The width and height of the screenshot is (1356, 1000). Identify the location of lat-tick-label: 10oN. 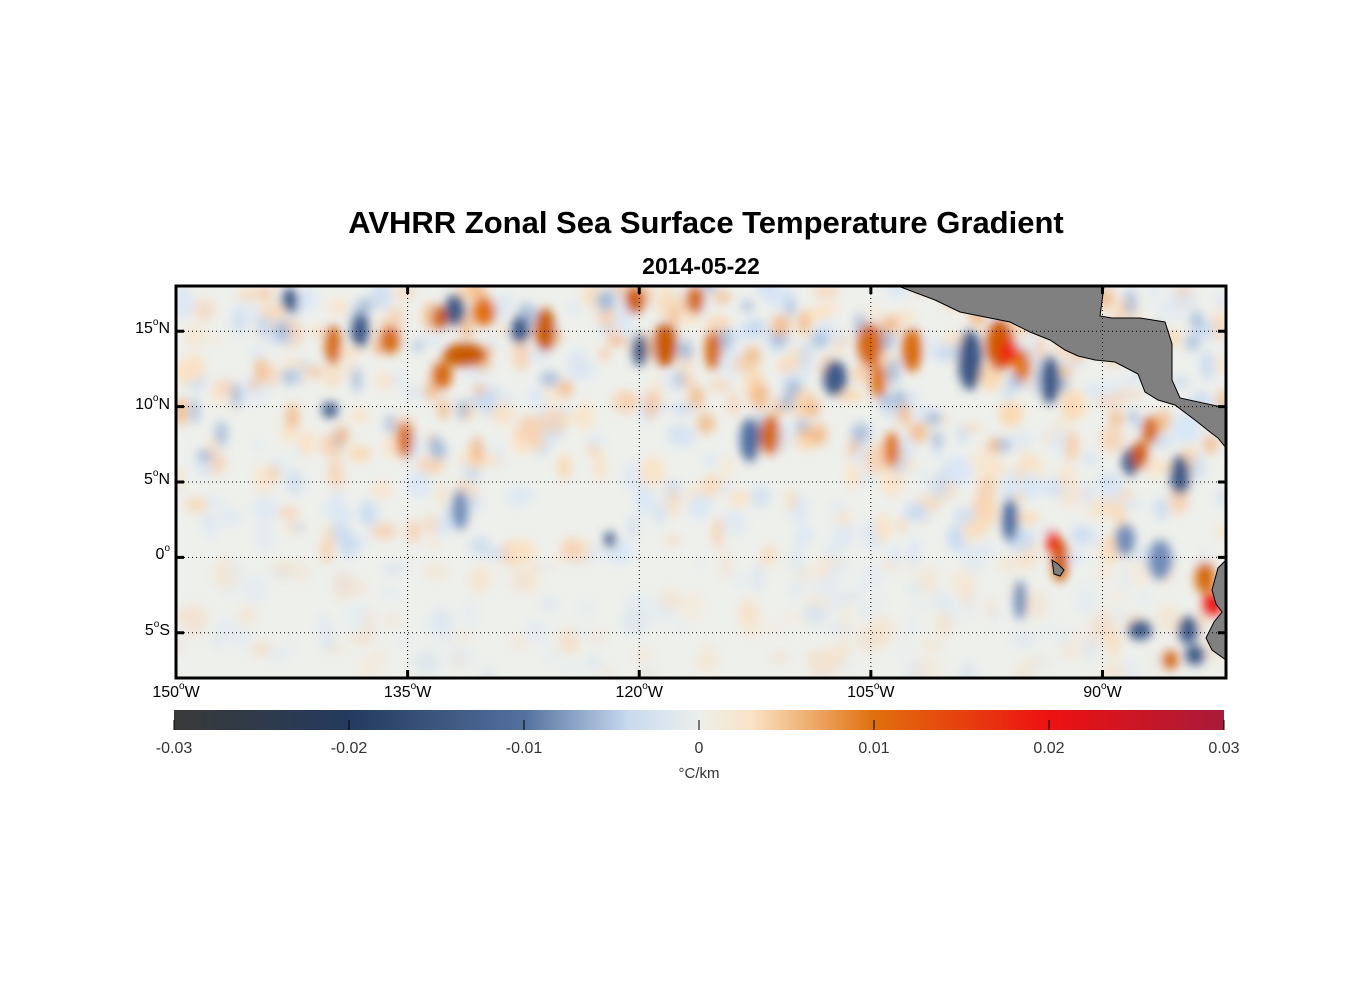
(152, 403).